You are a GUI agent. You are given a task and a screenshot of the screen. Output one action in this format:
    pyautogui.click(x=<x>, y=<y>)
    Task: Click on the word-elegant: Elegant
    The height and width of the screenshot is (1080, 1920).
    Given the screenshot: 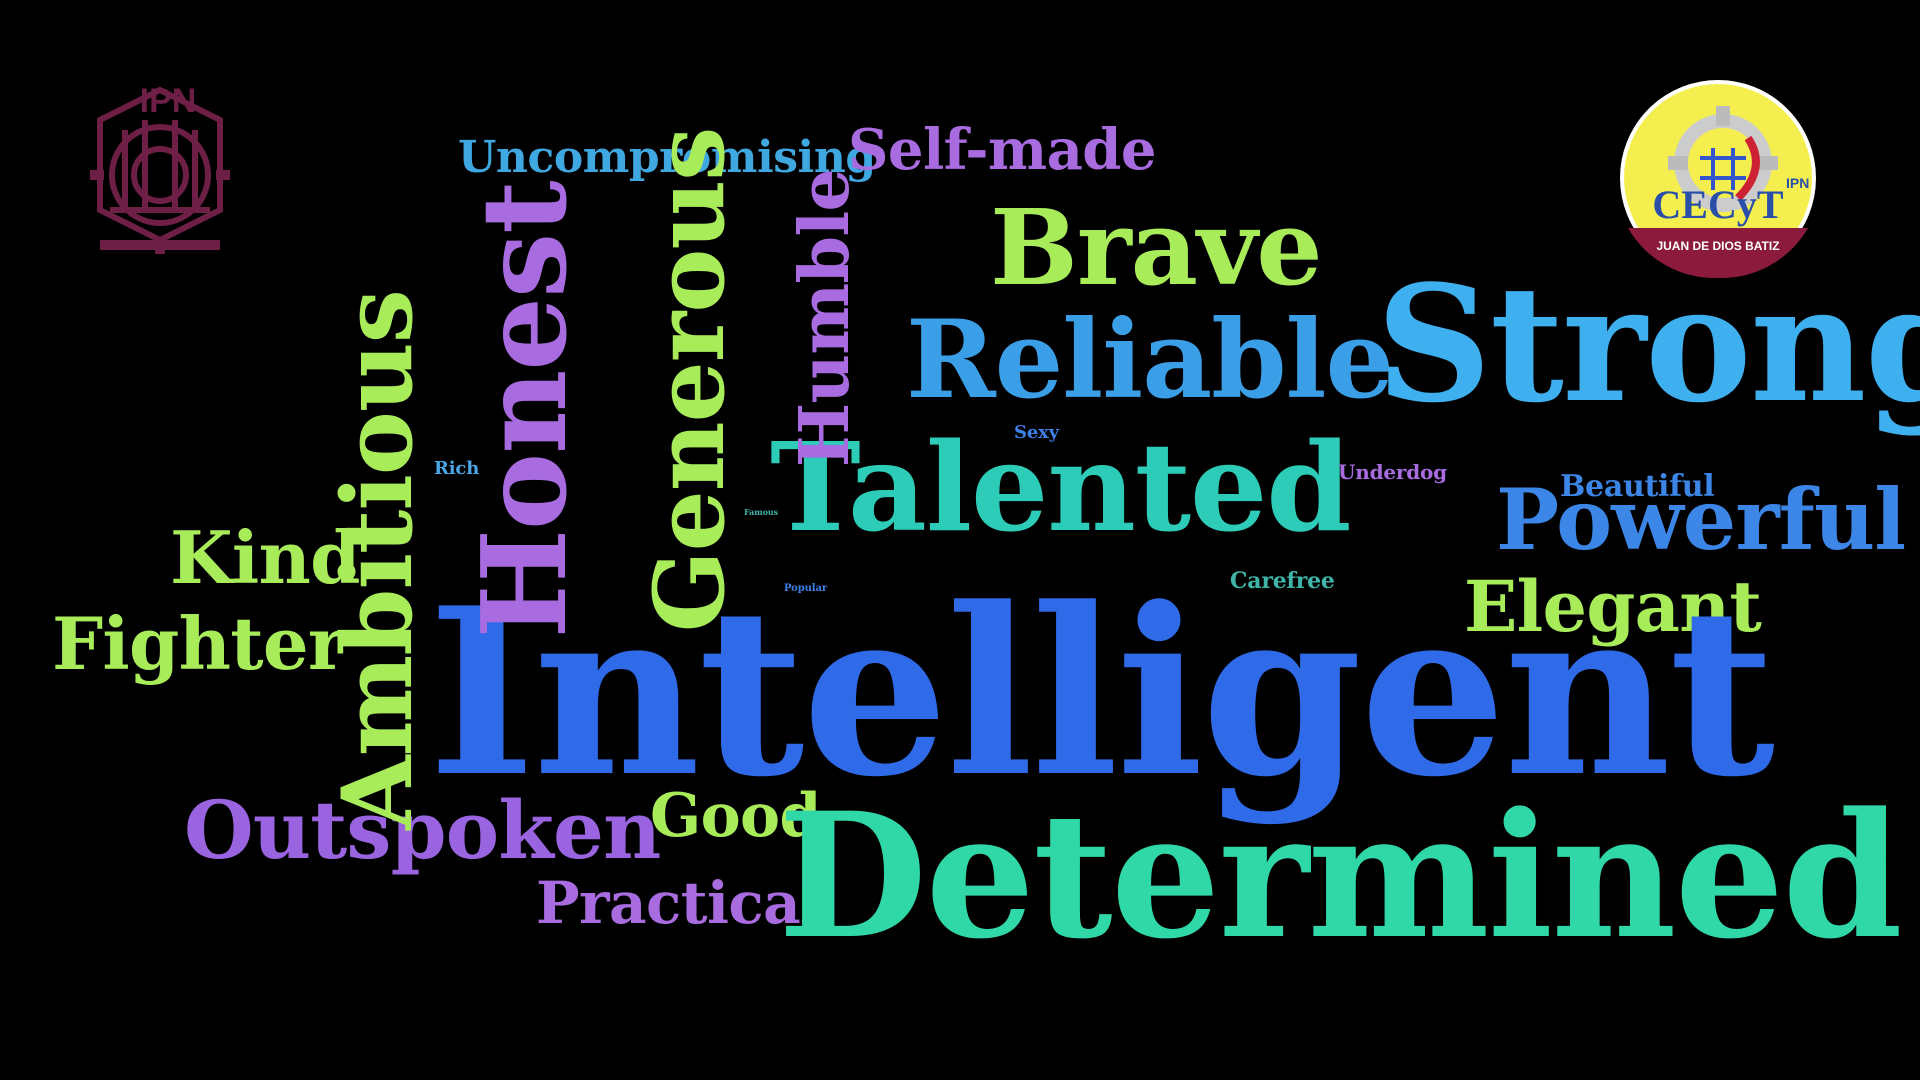 What is the action you would take?
    pyautogui.click(x=1613, y=606)
    